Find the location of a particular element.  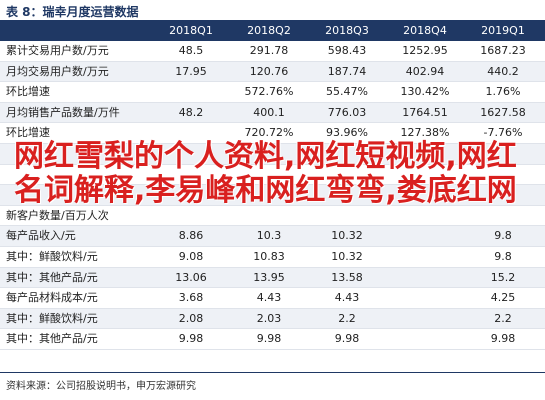

source-note: 资料来源：公司招股说明书，申万宏源研究 is located at coordinates (101, 386).